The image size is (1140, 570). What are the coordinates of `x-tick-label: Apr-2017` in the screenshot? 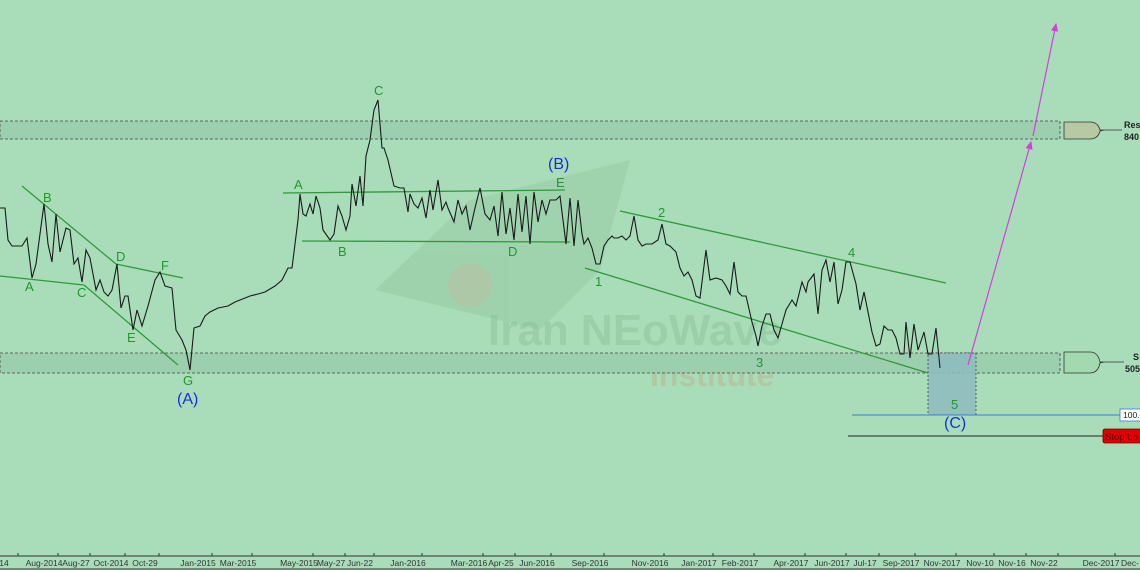 It's located at (791, 563).